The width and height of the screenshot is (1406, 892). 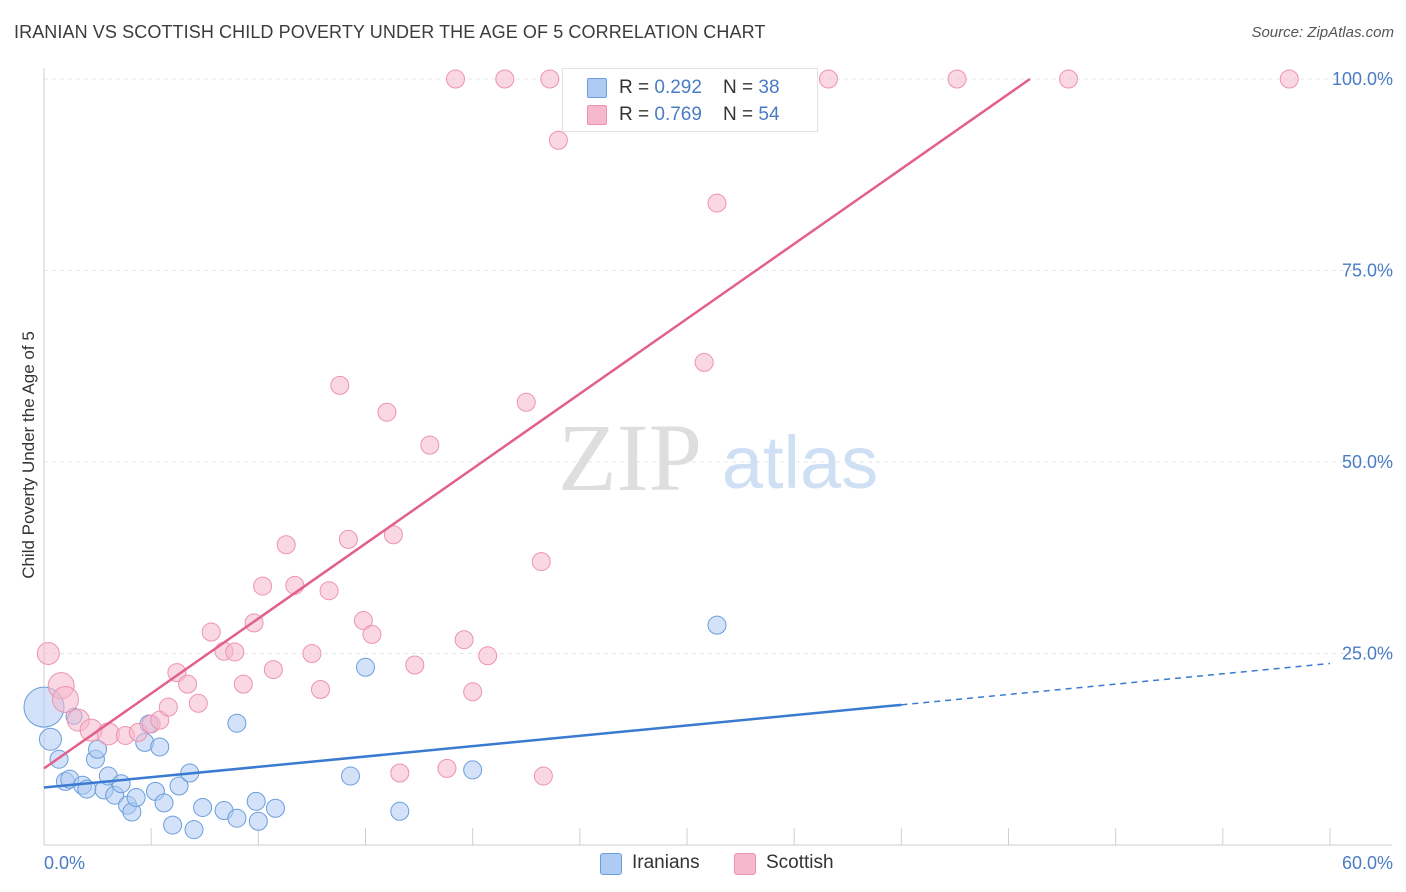 What do you see at coordinates (1367, 462) in the screenshot?
I see `y-tick-label: 50.0%` at bounding box center [1367, 462].